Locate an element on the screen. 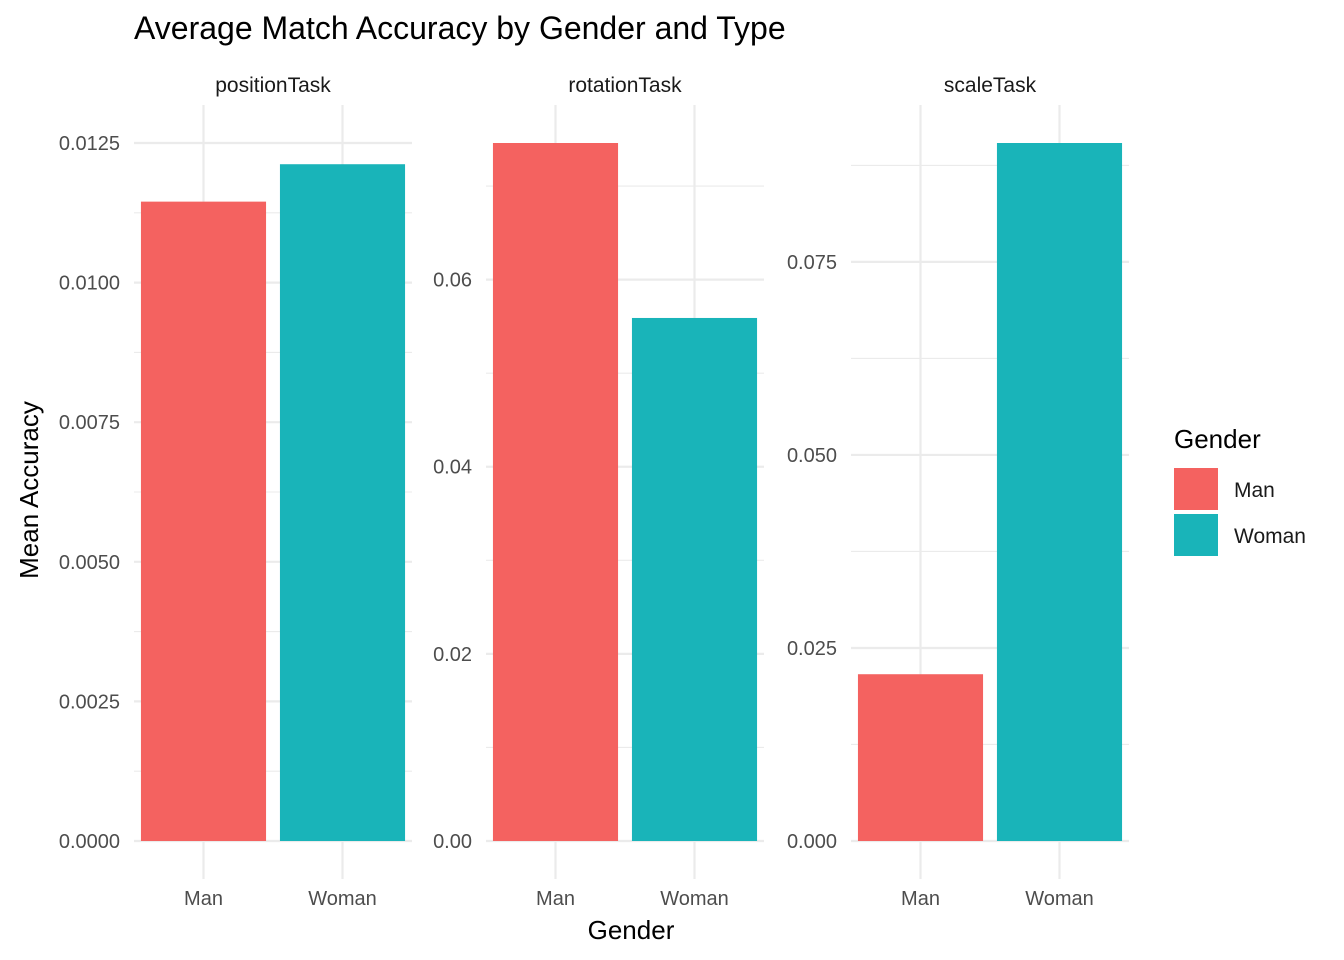 This screenshot has width=1344, height=960. y-tick-label: 0.0025 is located at coordinates (89, 702).